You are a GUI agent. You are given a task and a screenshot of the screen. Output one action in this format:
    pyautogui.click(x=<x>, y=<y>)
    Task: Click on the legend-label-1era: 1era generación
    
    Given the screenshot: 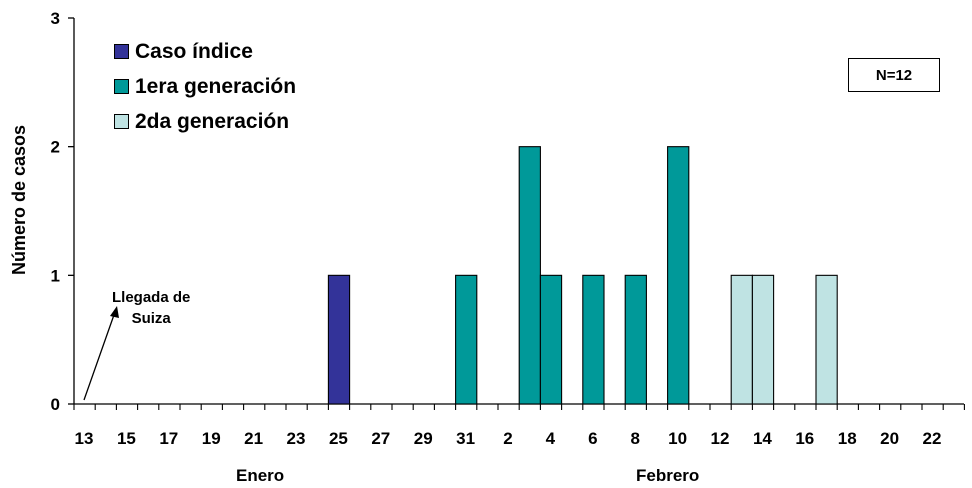 What is the action you would take?
    pyautogui.click(x=216, y=86)
    